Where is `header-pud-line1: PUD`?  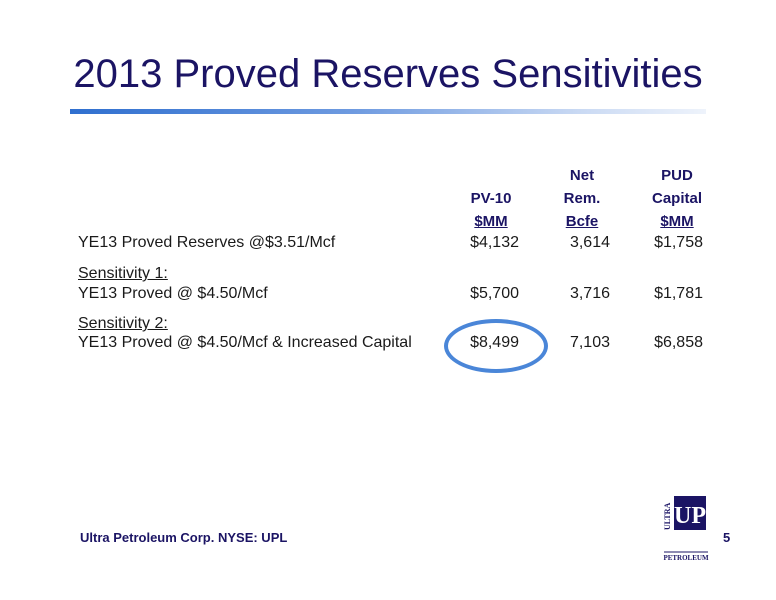 header-pud-line1: PUD is located at coordinates (677, 175).